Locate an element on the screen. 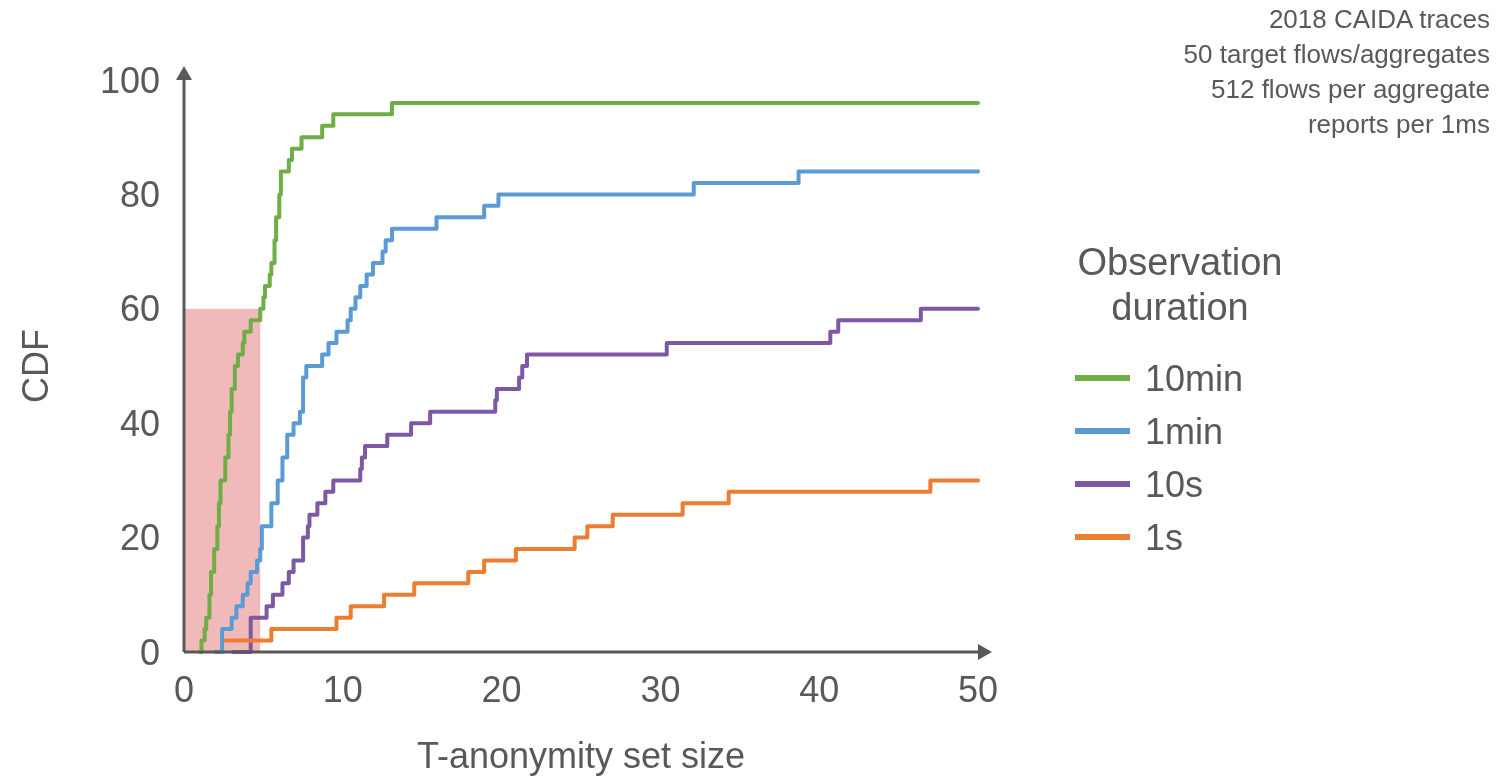  legend-label: 10s is located at coordinates (1174, 484).